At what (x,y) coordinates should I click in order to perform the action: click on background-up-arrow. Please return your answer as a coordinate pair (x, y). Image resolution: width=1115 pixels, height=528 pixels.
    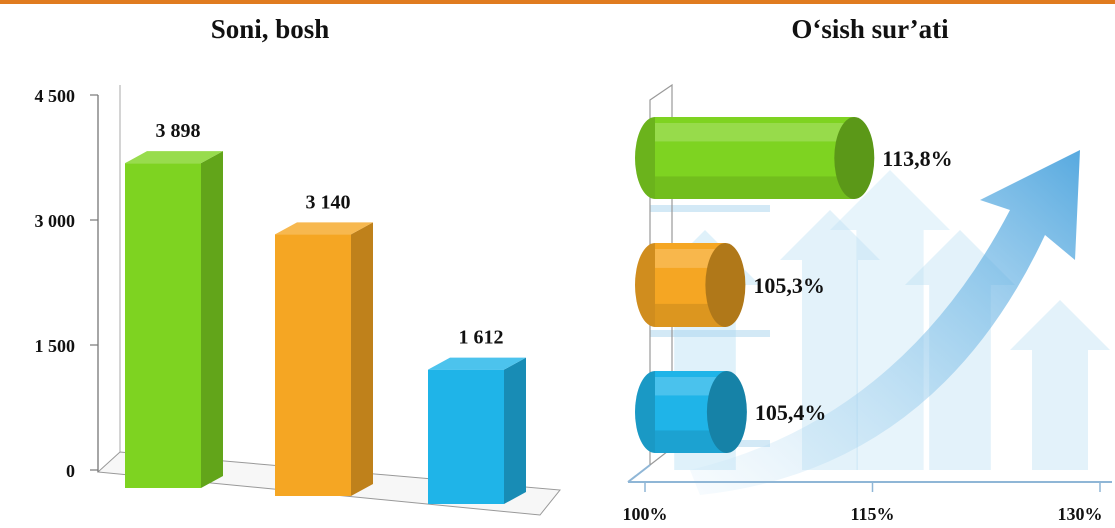
    Looking at the image, I should click on (1060, 385).